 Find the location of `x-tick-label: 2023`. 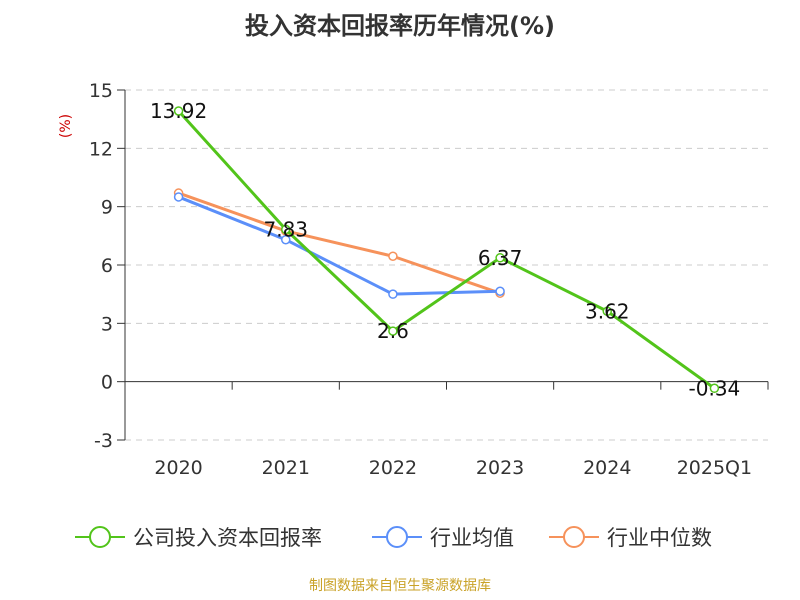

x-tick-label: 2023 is located at coordinates (500, 468).